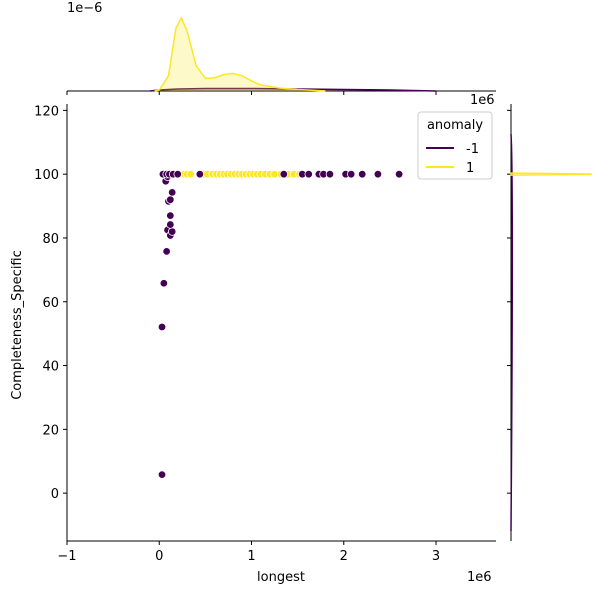 The image size is (600, 600). Describe the element at coordinates (436, 556) in the screenshot. I see `x-tick-label: 3` at that location.